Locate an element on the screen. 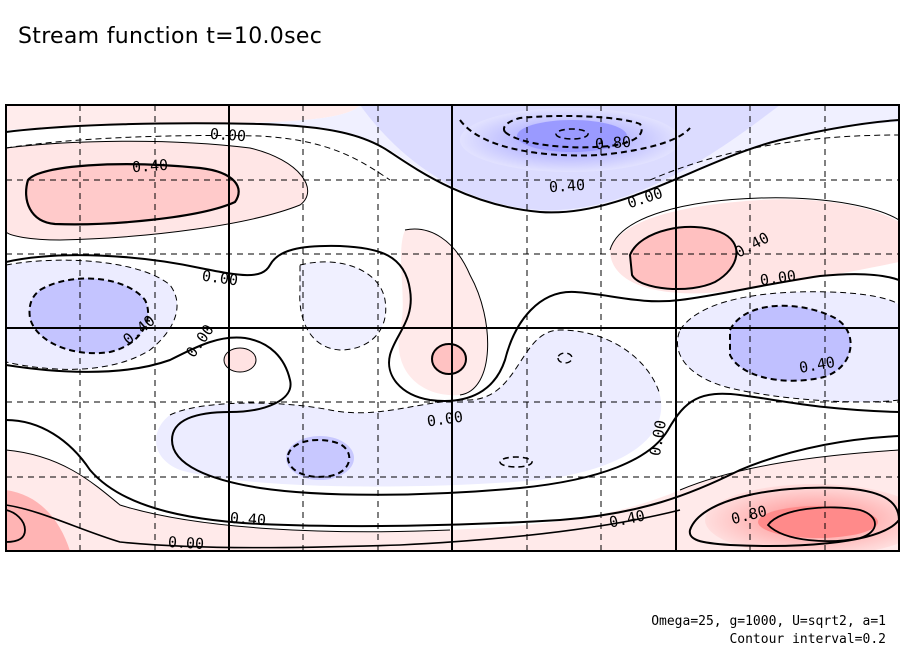 This screenshot has height=654, width=904. contour-pos-0.4-right-upper is located at coordinates (683, 258).